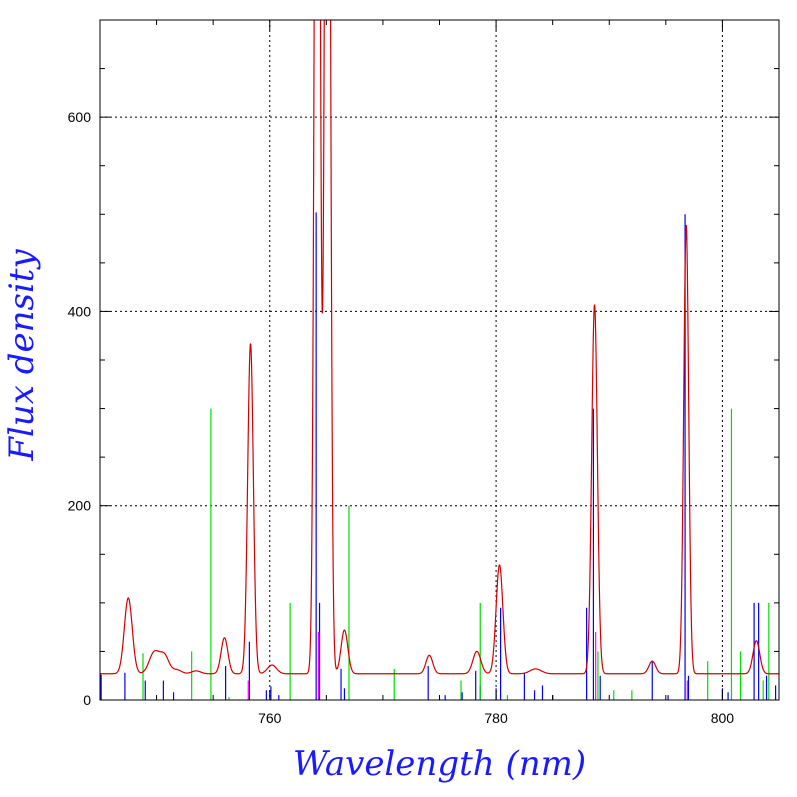  I want to click on x-tick-label: 800, so click(723, 718).